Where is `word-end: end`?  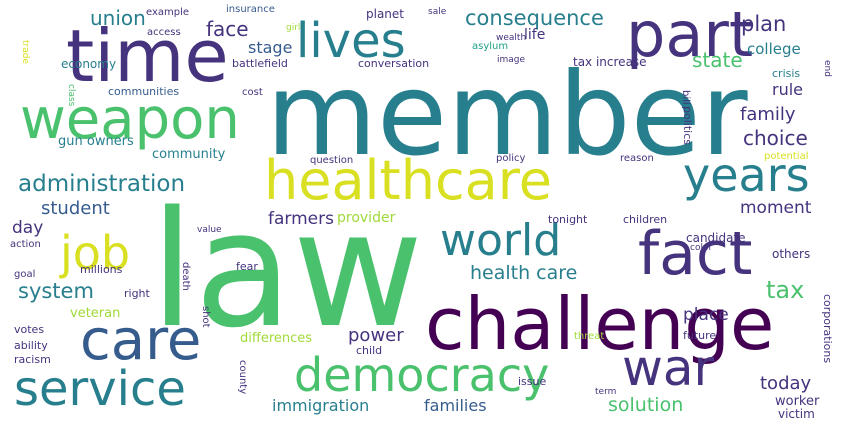 word-end: end is located at coordinates (827, 68).